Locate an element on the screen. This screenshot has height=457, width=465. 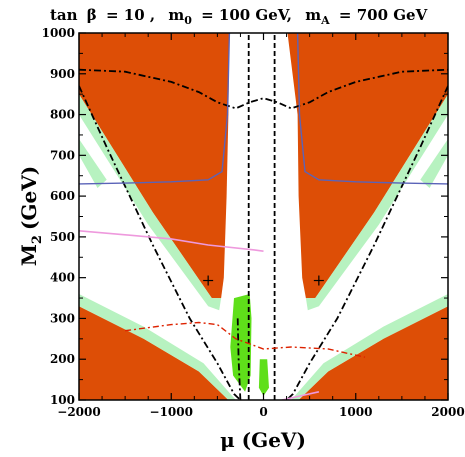
x-tick-label: 0 is located at coordinates (263, 412).